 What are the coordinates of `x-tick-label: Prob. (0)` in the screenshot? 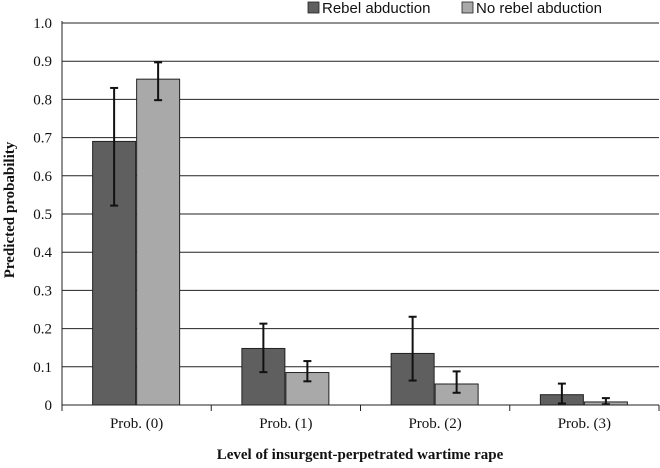 It's located at (136, 424).